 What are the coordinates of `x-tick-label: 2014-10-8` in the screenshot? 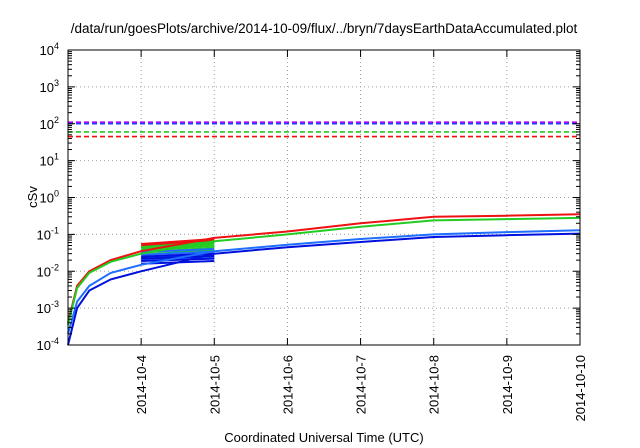 It's located at (434, 384).